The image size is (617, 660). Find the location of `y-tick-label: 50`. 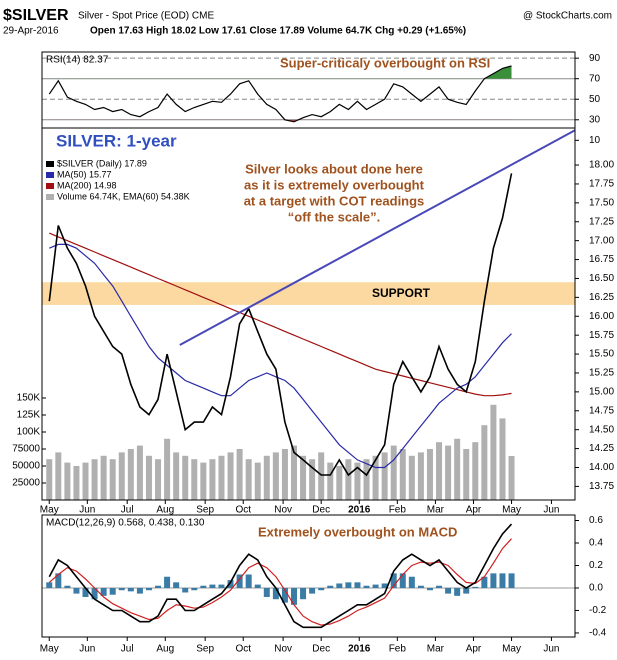

y-tick-label: 50 is located at coordinates (595, 99).